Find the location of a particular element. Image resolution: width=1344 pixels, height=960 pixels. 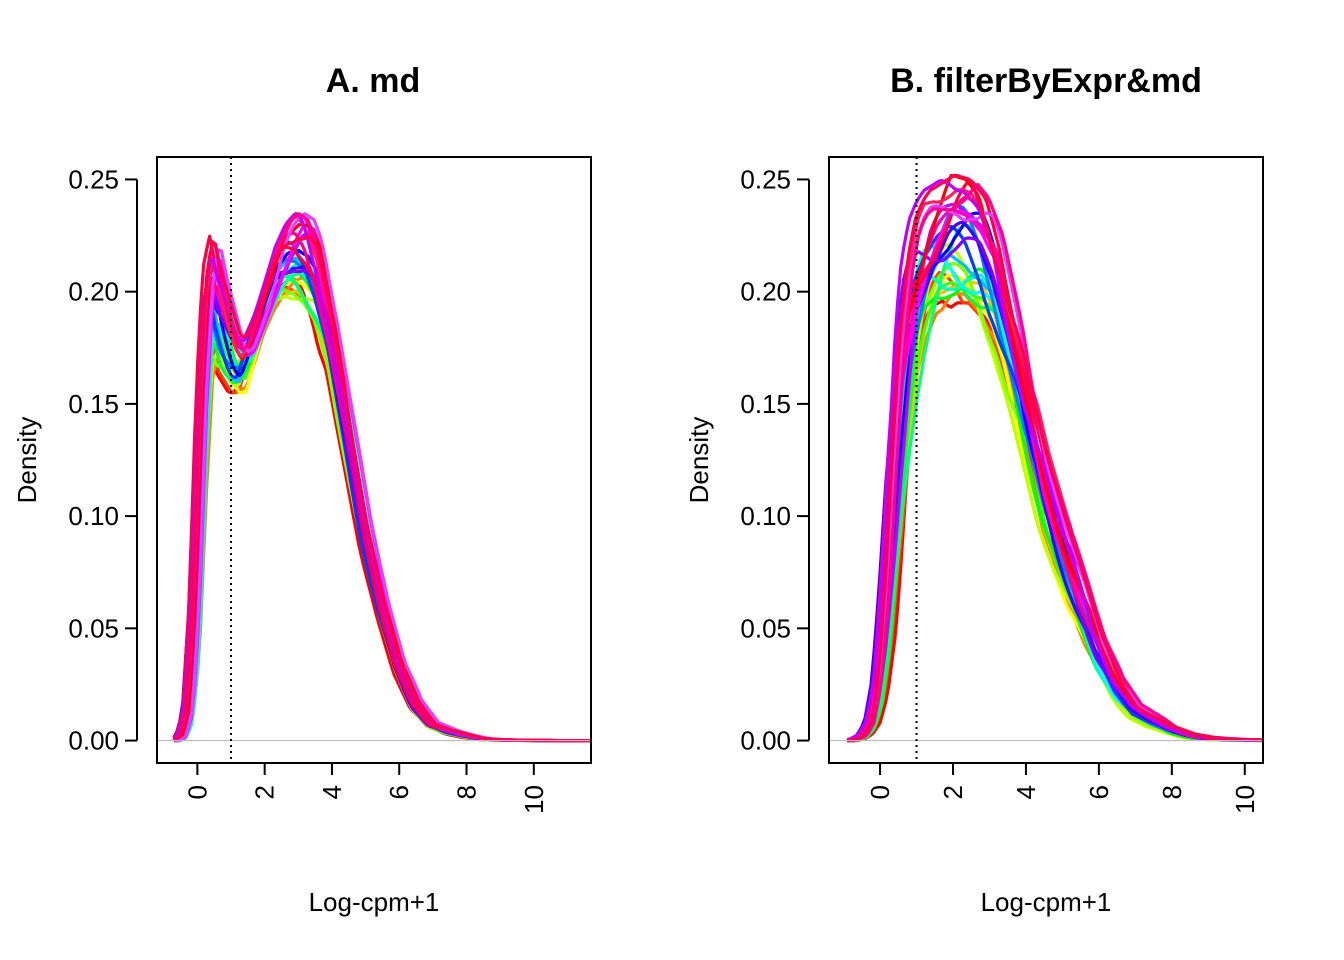

panel-a-x-axis: 0 2 4 6 8 10 is located at coordinates (365, 788).